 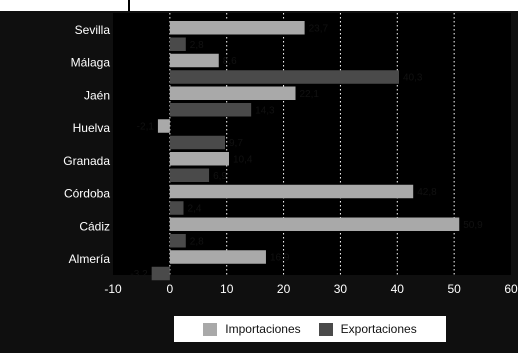 What do you see at coordinates (195, 209) in the screenshot?
I see `data-label: 2,4` at bounding box center [195, 209].